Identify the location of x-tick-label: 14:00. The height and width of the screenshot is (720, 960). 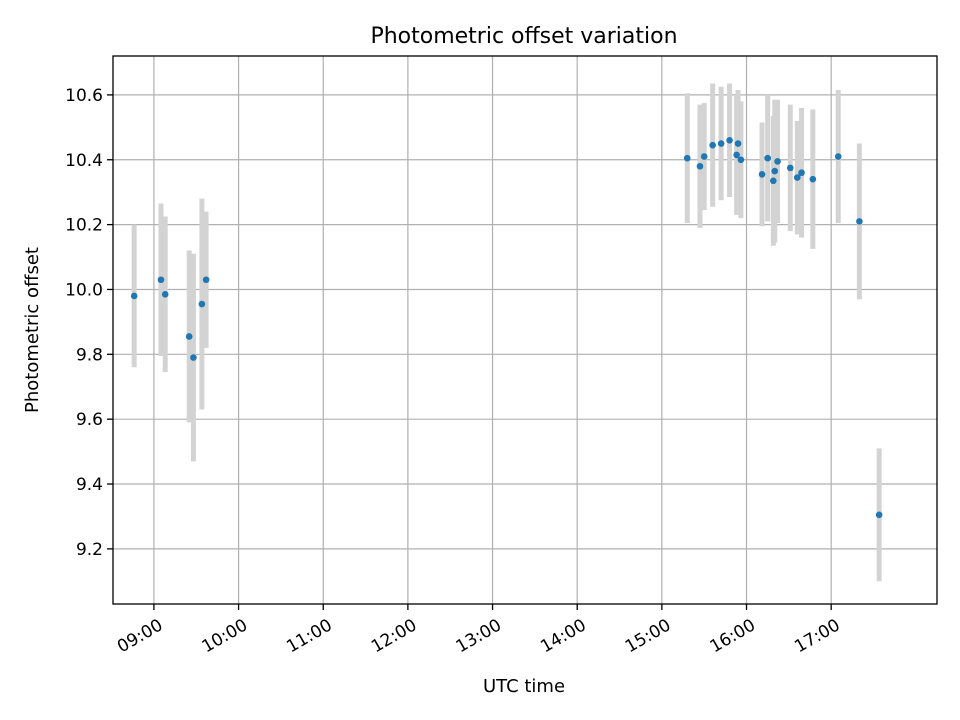
(563, 636).